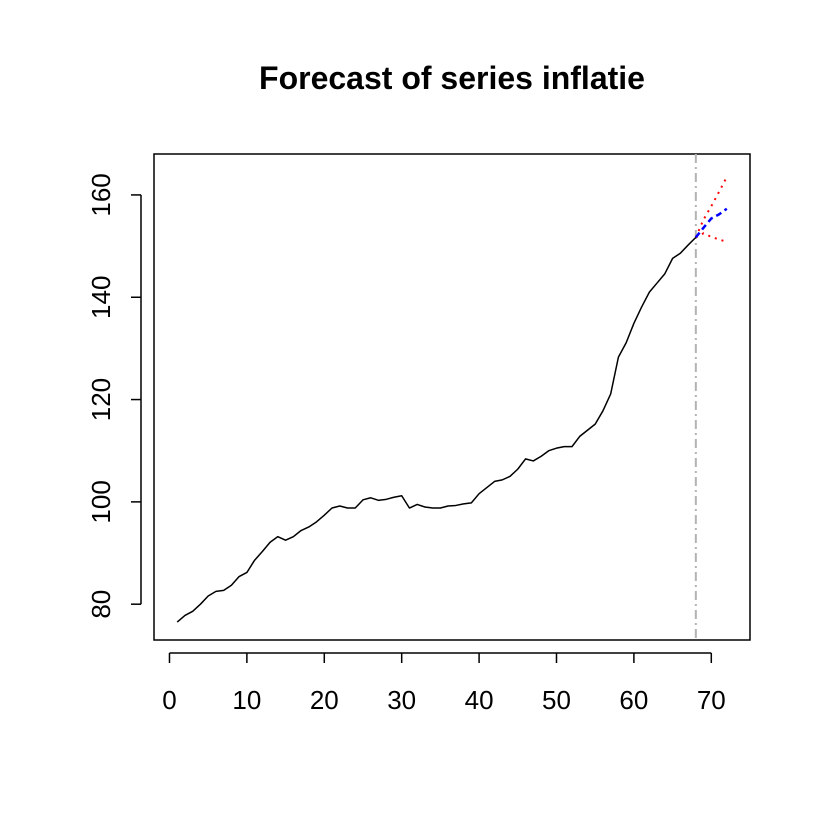 The width and height of the screenshot is (822, 825). What do you see at coordinates (246, 700) in the screenshot?
I see `x-tick-label: 10` at bounding box center [246, 700].